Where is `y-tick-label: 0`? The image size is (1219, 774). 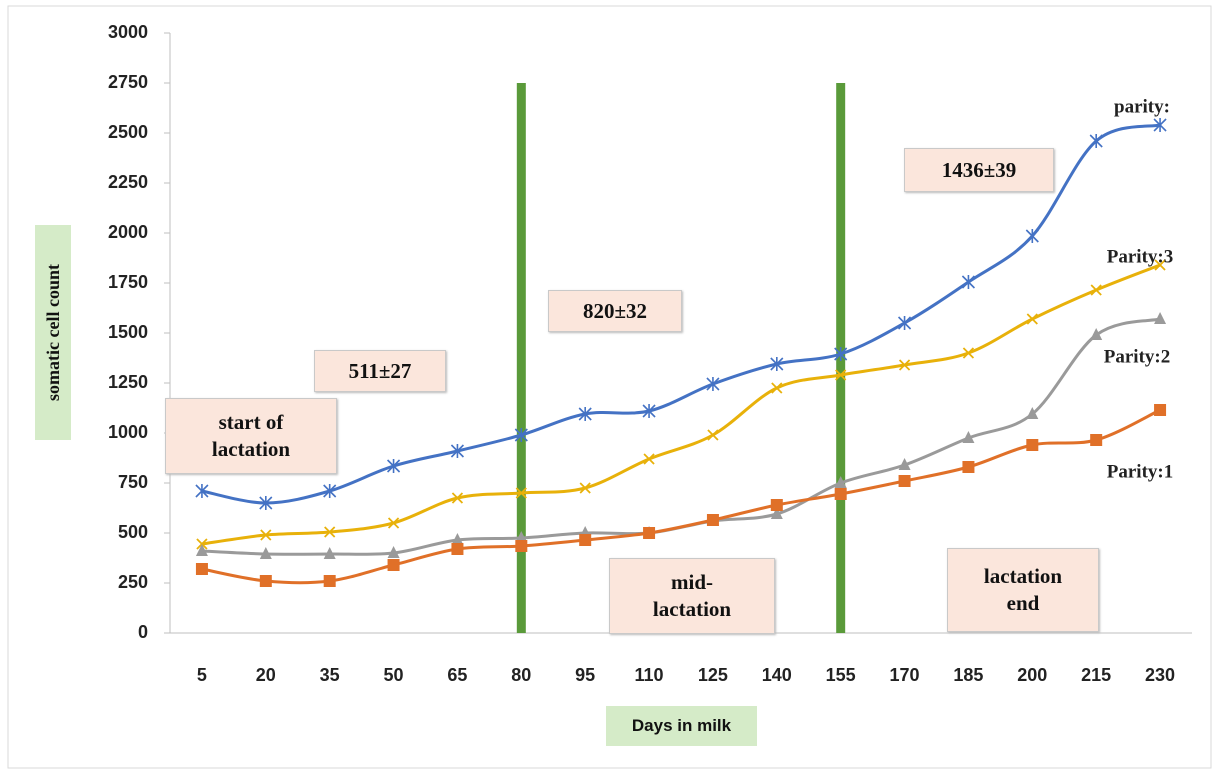 y-tick-label: 0 is located at coordinates (143, 632).